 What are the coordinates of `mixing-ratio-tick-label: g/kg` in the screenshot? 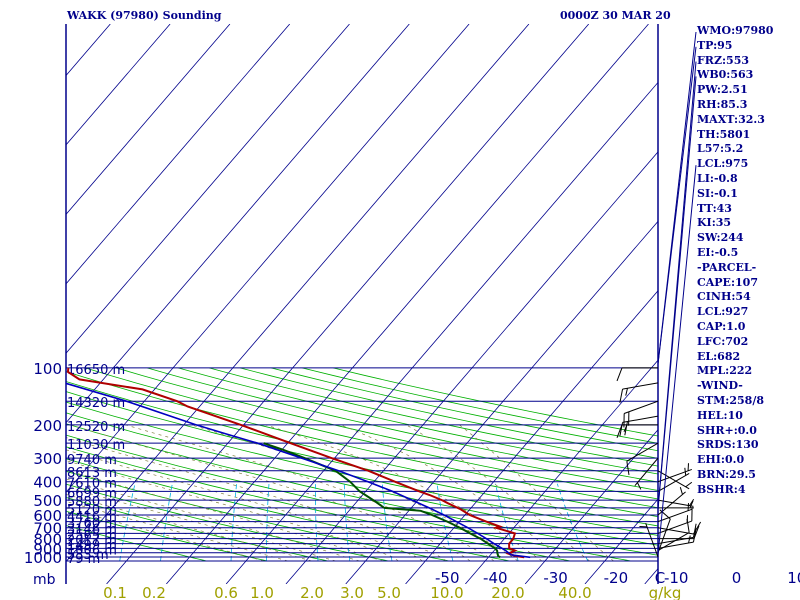 It's located at (665, 592).